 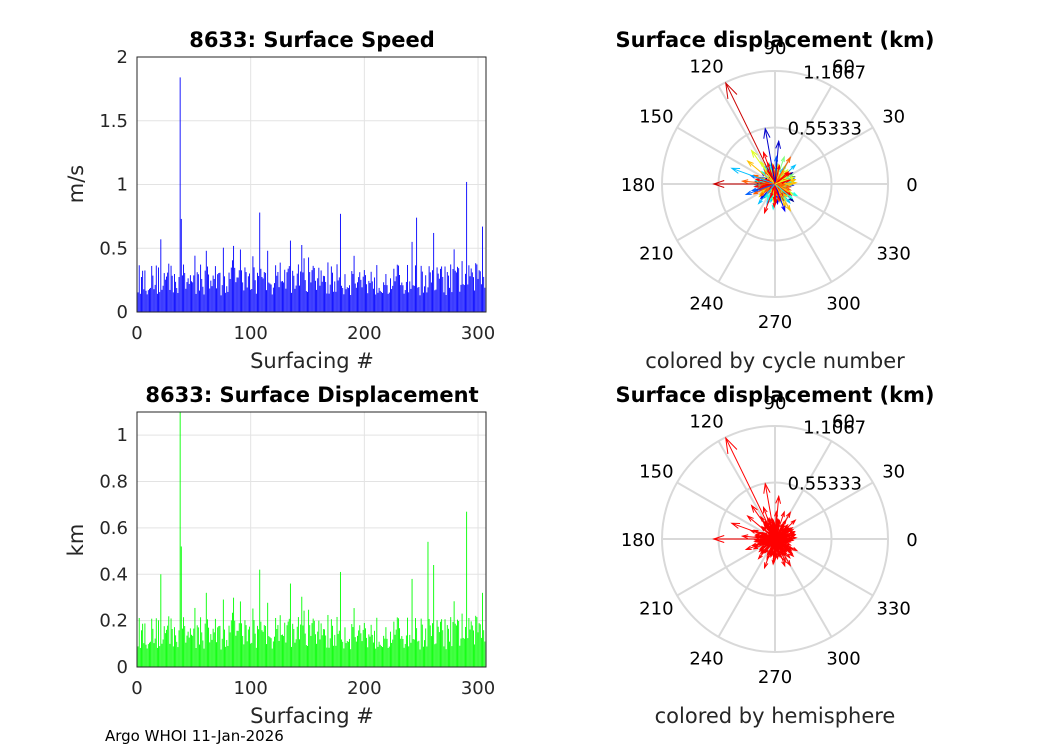 What do you see at coordinates (251, 688) in the screenshot?
I see `displacement-x-tick: 100` at bounding box center [251, 688].